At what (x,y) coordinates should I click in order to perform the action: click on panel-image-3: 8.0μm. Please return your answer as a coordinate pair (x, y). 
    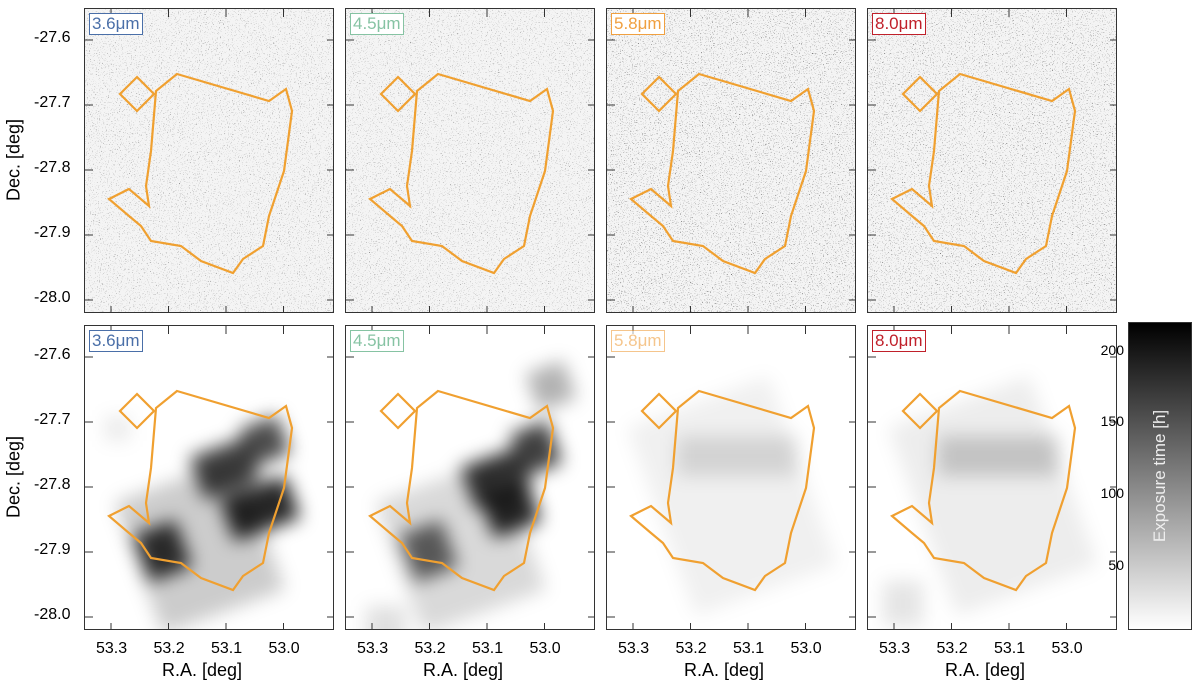
    Looking at the image, I should click on (992, 160).